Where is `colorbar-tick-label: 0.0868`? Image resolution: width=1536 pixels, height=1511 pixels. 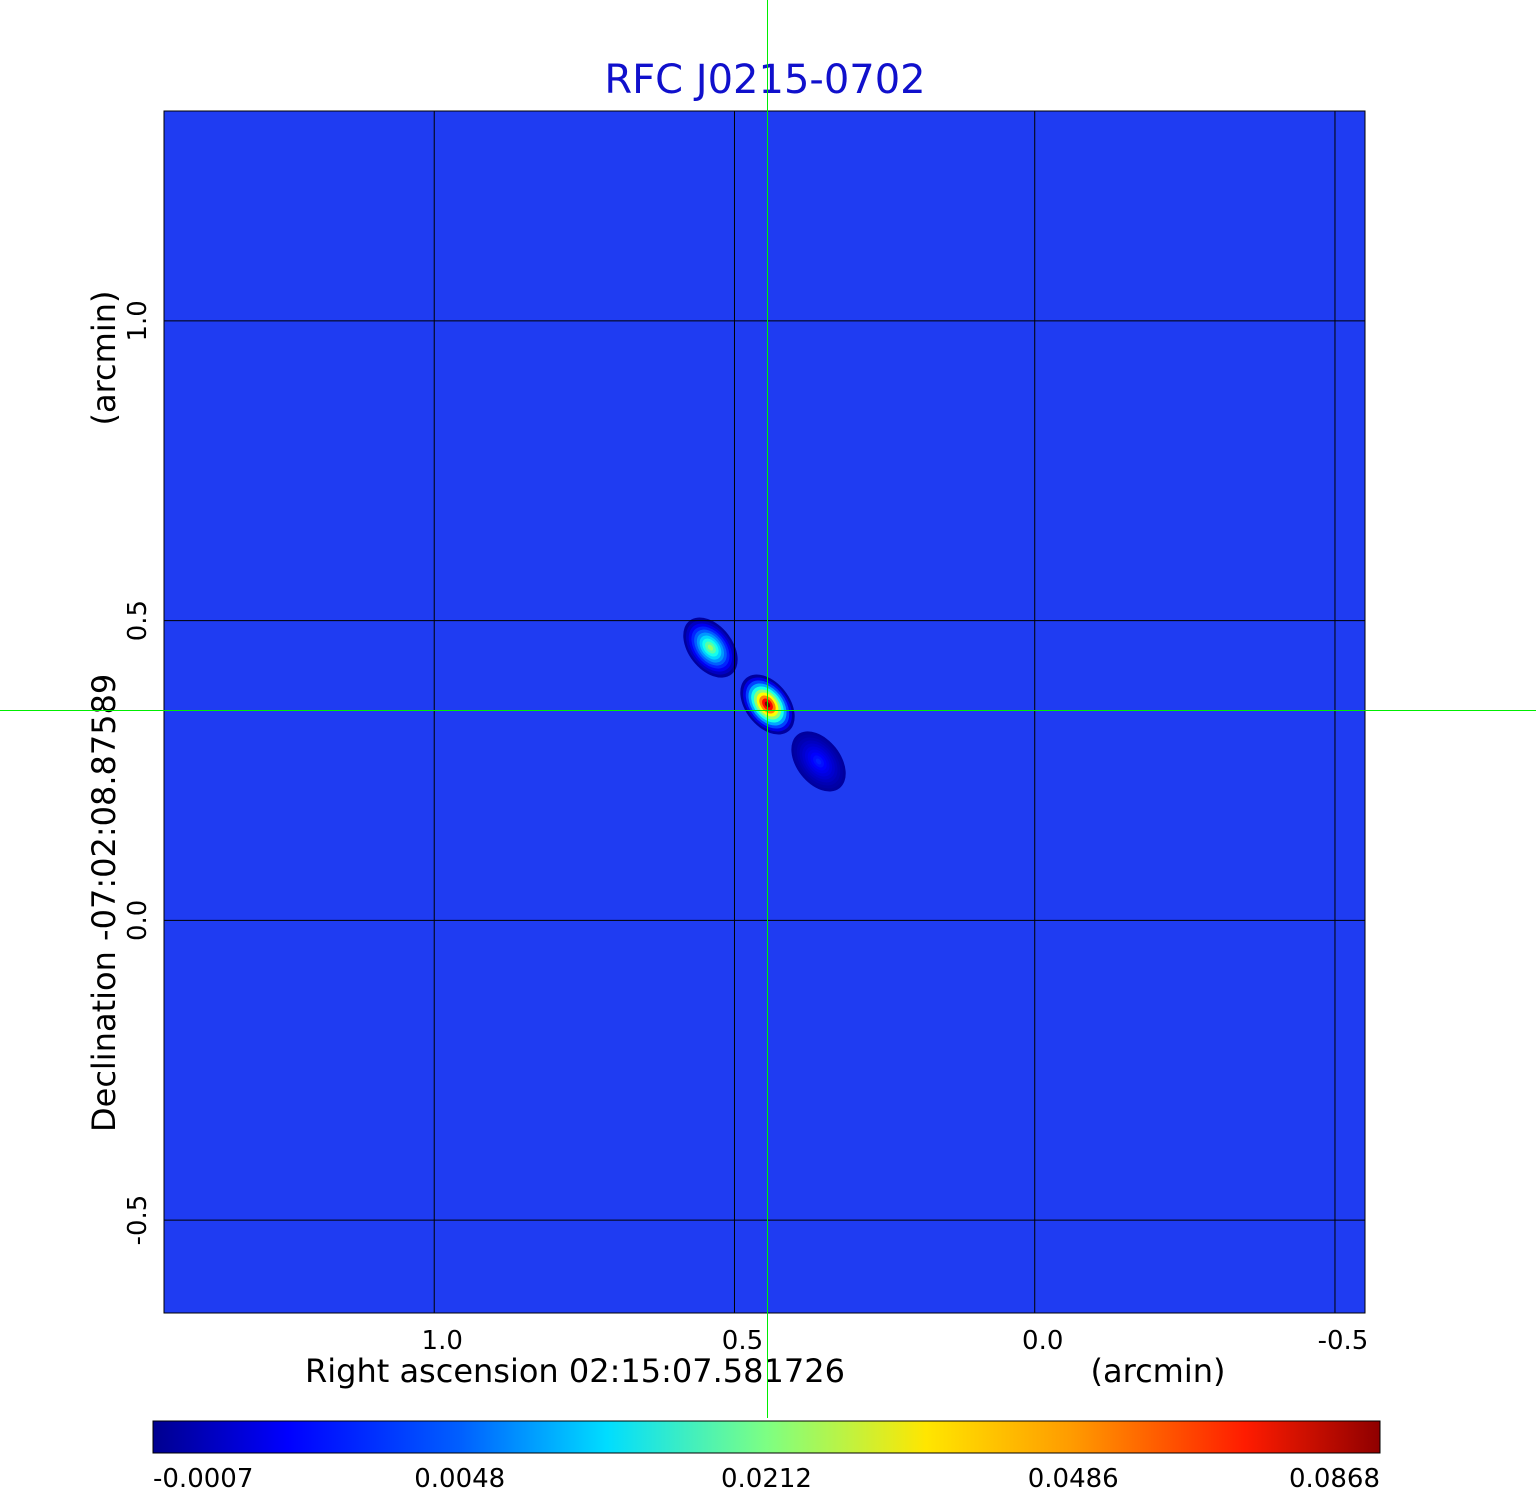 colorbar-tick-label: 0.0868 is located at coordinates (1334, 1479).